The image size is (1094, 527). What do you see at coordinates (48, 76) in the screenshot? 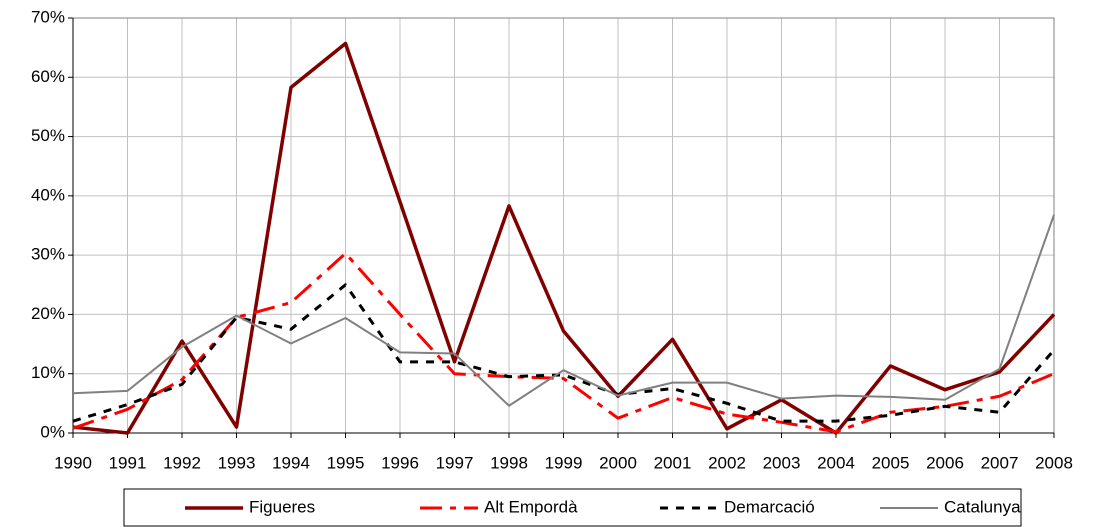
I see `y-tick-label: 60%` at bounding box center [48, 76].